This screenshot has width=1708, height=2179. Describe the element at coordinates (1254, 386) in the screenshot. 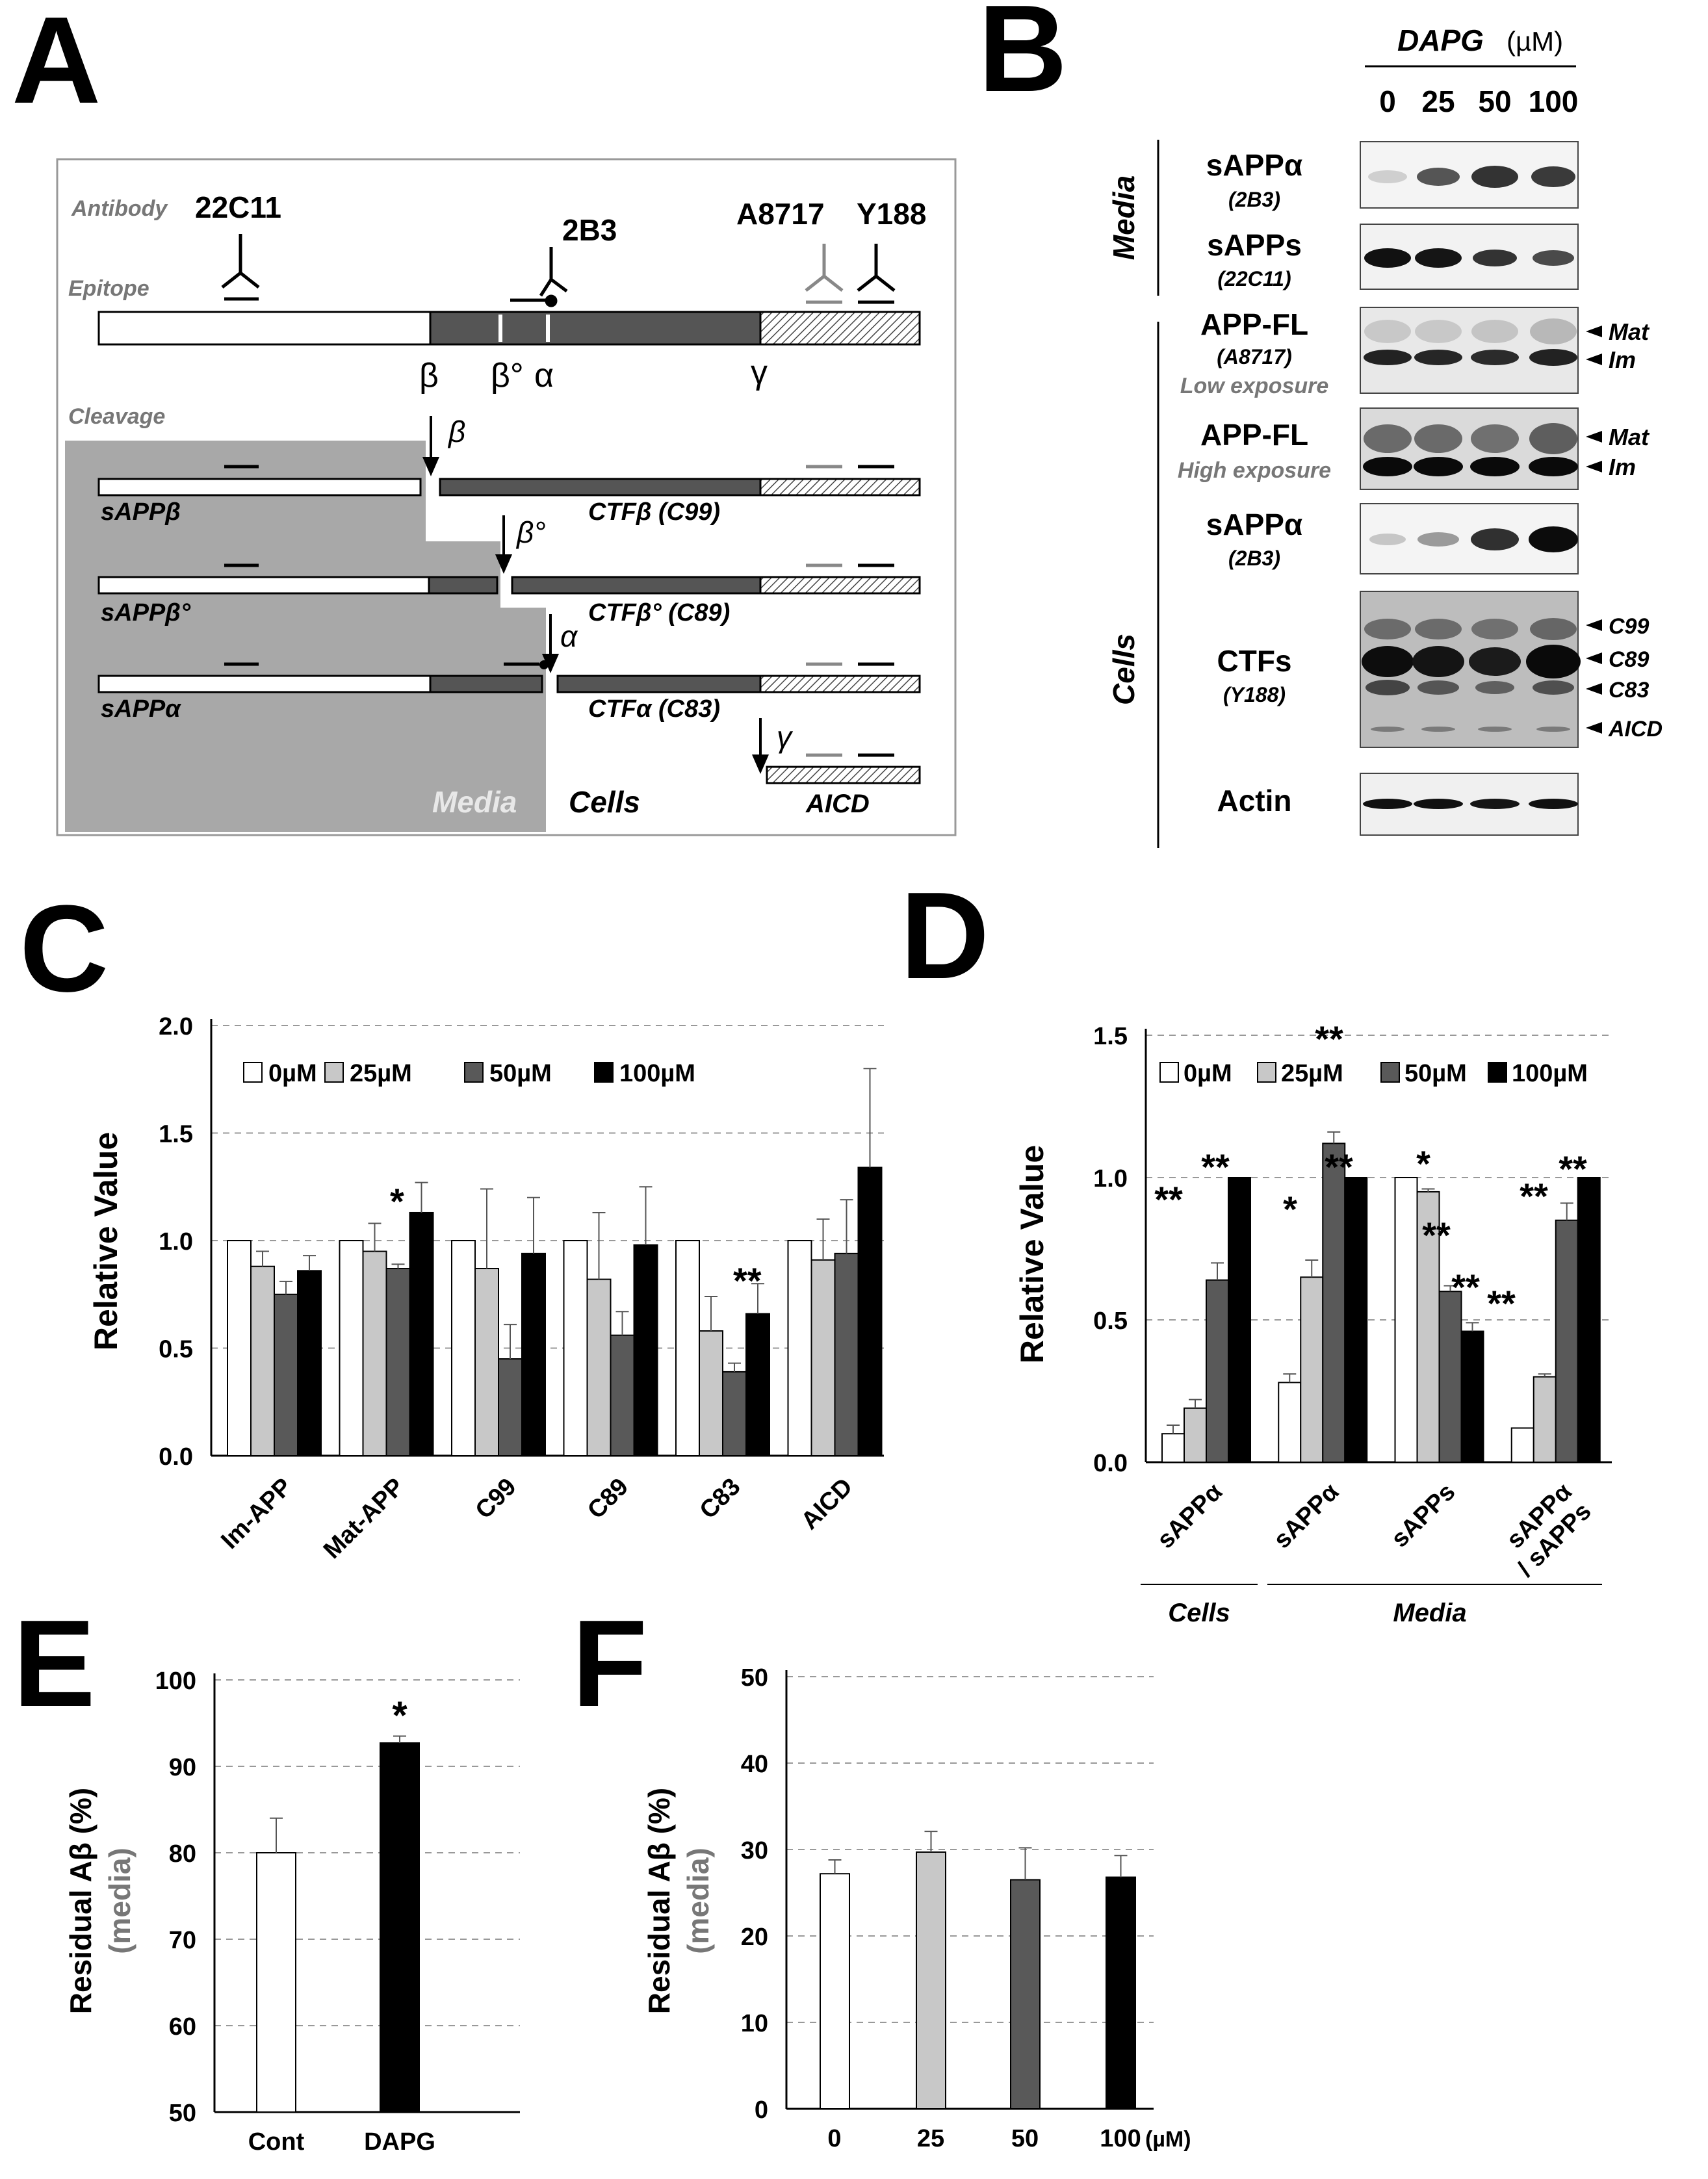

I see `blot-row-note: Low exposure` at that location.